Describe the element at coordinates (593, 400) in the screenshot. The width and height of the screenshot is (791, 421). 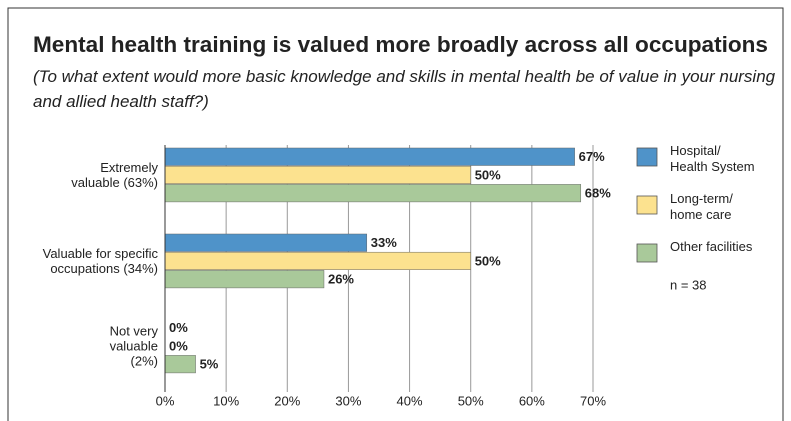
I see `x-tick-label: 70%` at that location.